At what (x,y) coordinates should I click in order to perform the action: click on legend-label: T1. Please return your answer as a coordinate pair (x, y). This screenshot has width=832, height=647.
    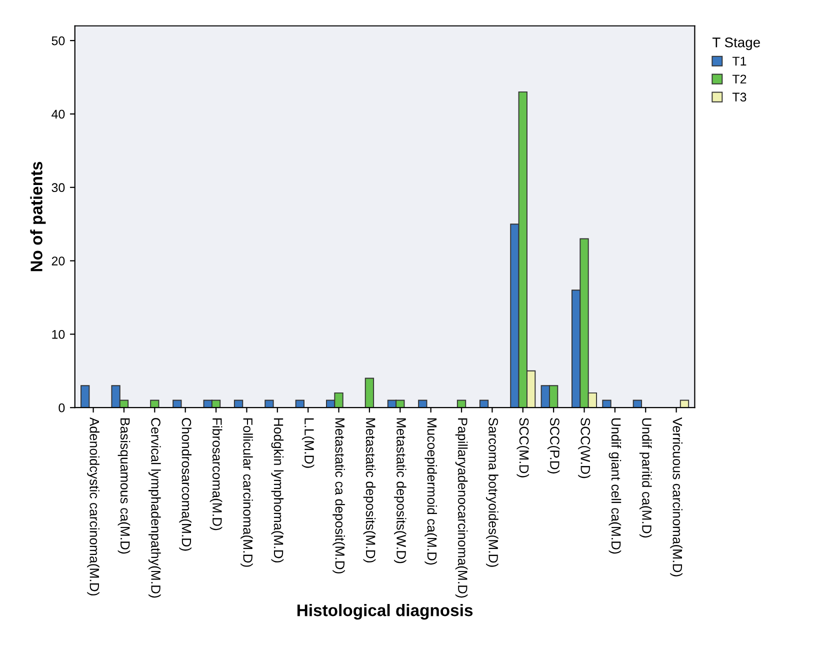
    Looking at the image, I should click on (739, 61).